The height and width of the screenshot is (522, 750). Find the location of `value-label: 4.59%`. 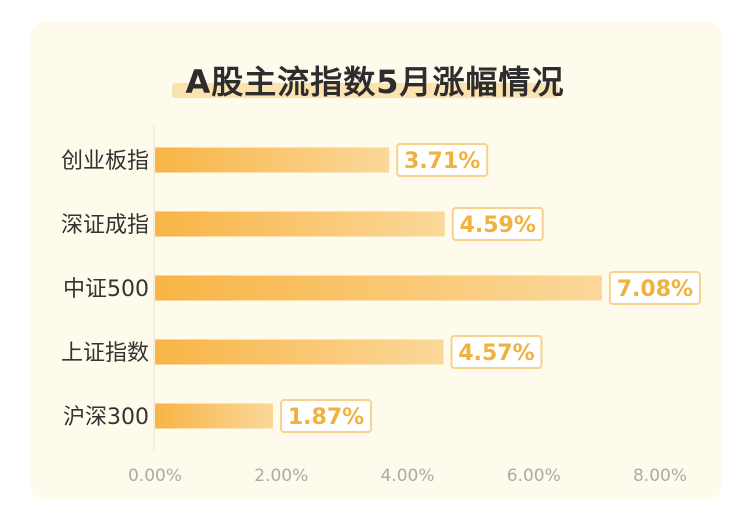

value-label: 4.59% is located at coordinates (498, 225).